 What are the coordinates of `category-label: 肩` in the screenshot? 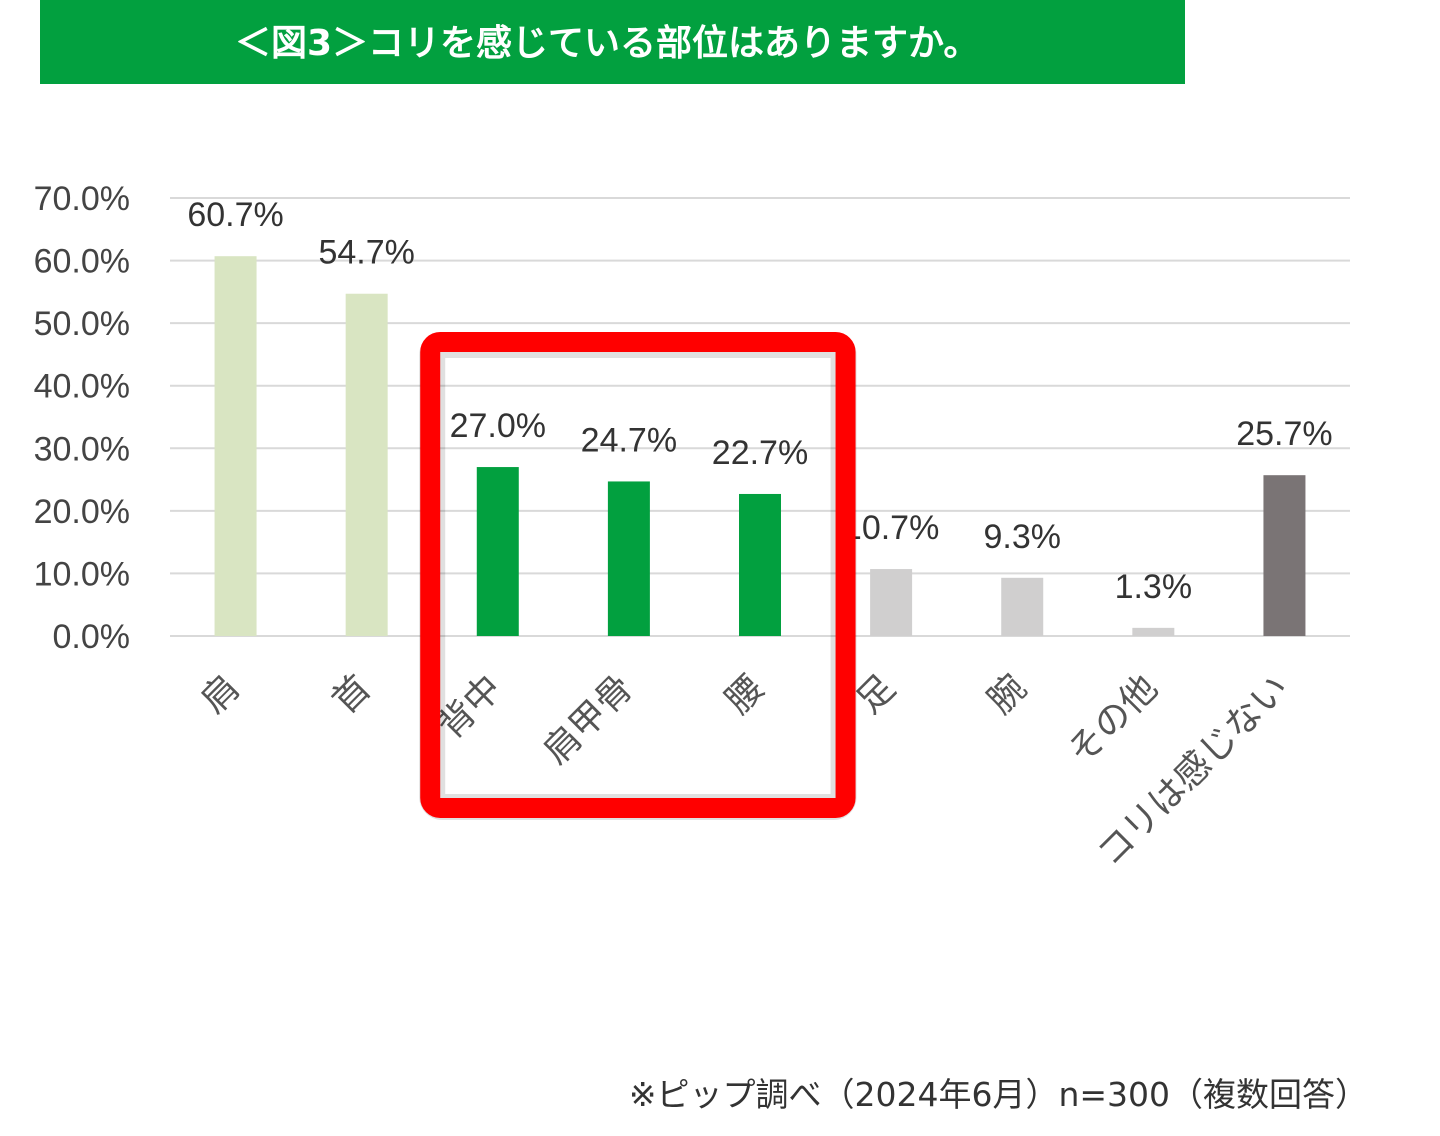 It's located at (220, 694).